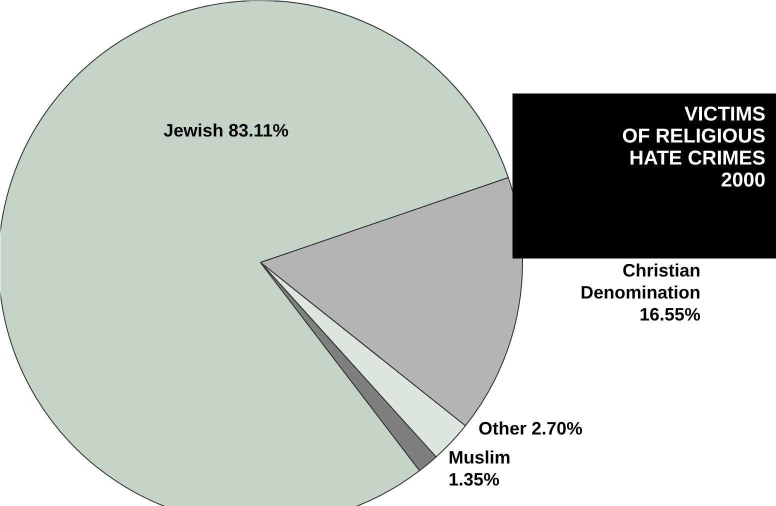 This screenshot has width=776, height=506. What do you see at coordinates (670, 314) in the screenshot?
I see `data-label: 16.55%` at bounding box center [670, 314].